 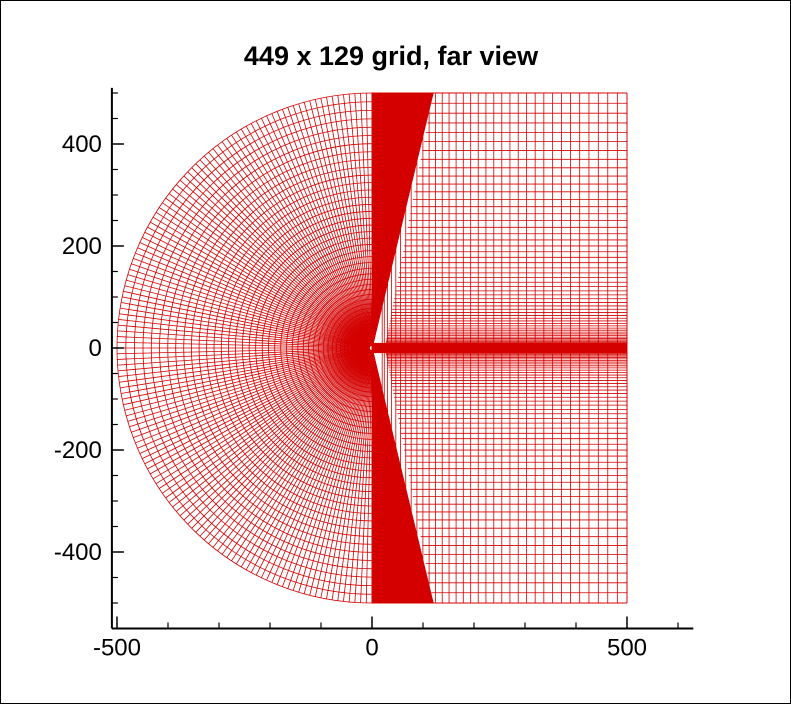 I want to click on chart-title: 449 x 129 grid, far view, so click(x=391, y=56).